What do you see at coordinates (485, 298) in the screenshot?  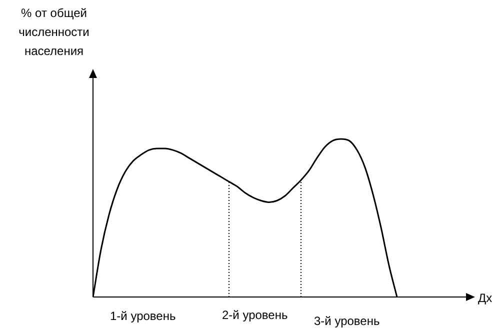 I see `x-axis-title: Дх` at bounding box center [485, 298].